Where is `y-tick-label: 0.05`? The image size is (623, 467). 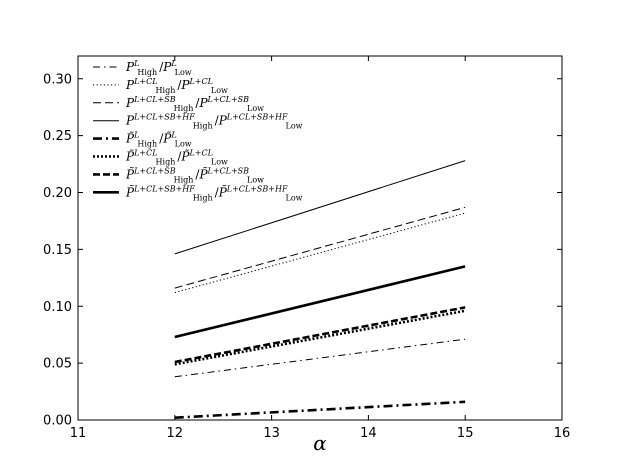 y-tick-label: 0.05 is located at coordinates (57, 364).